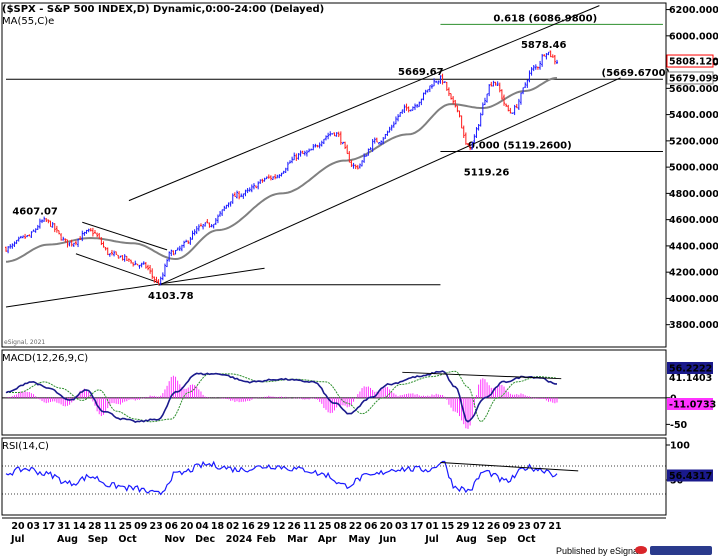  I want to click on x-tick-day-label: 15, so click(447, 526).